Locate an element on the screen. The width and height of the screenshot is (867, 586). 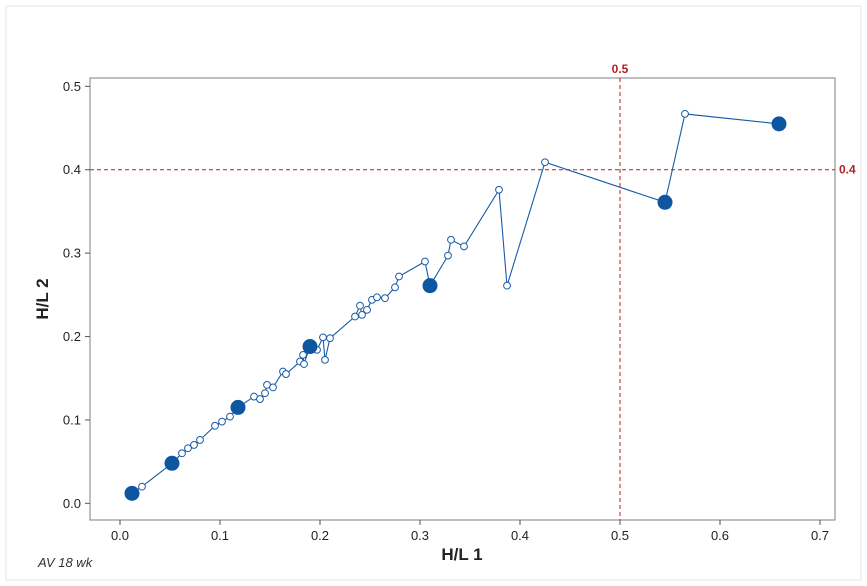
x-tick-label: 0.4 is located at coordinates (520, 535).